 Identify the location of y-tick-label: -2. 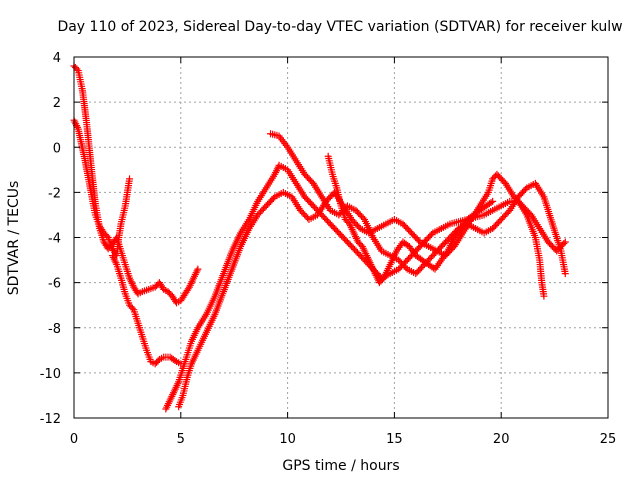
(54, 193).